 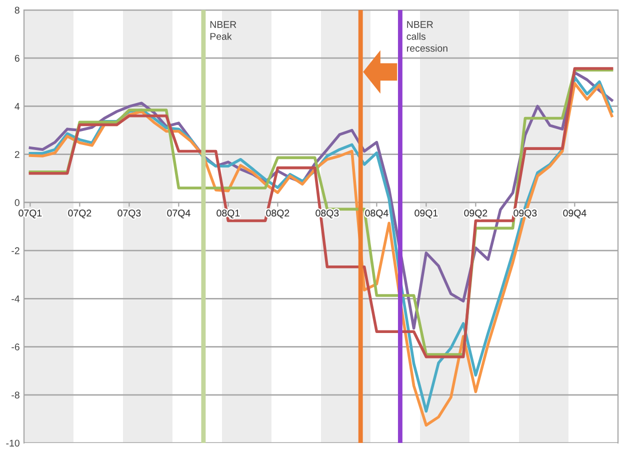 What do you see at coordinates (427, 36) in the screenshot?
I see `annotation: NBER calls recession` at bounding box center [427, 36].